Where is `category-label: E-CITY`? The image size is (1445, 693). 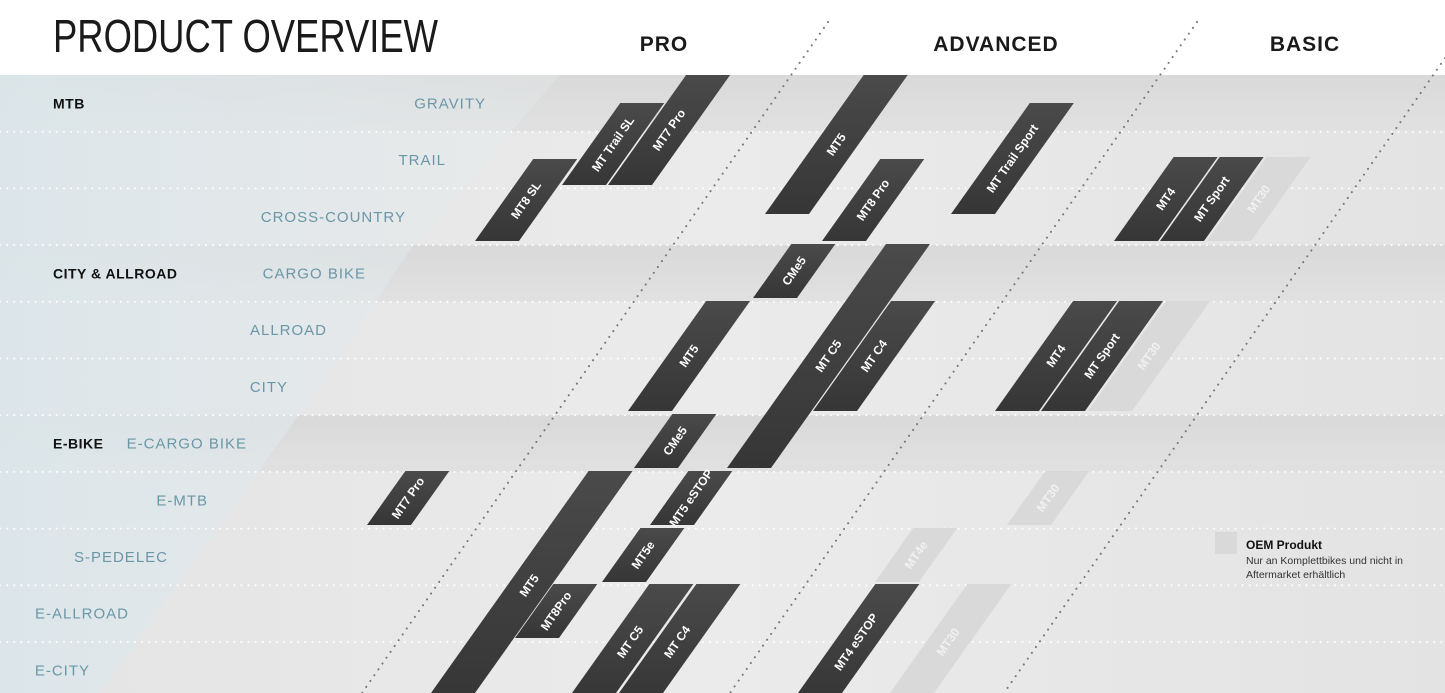 category-label: E-CITY is located at coordinates (62, 670).